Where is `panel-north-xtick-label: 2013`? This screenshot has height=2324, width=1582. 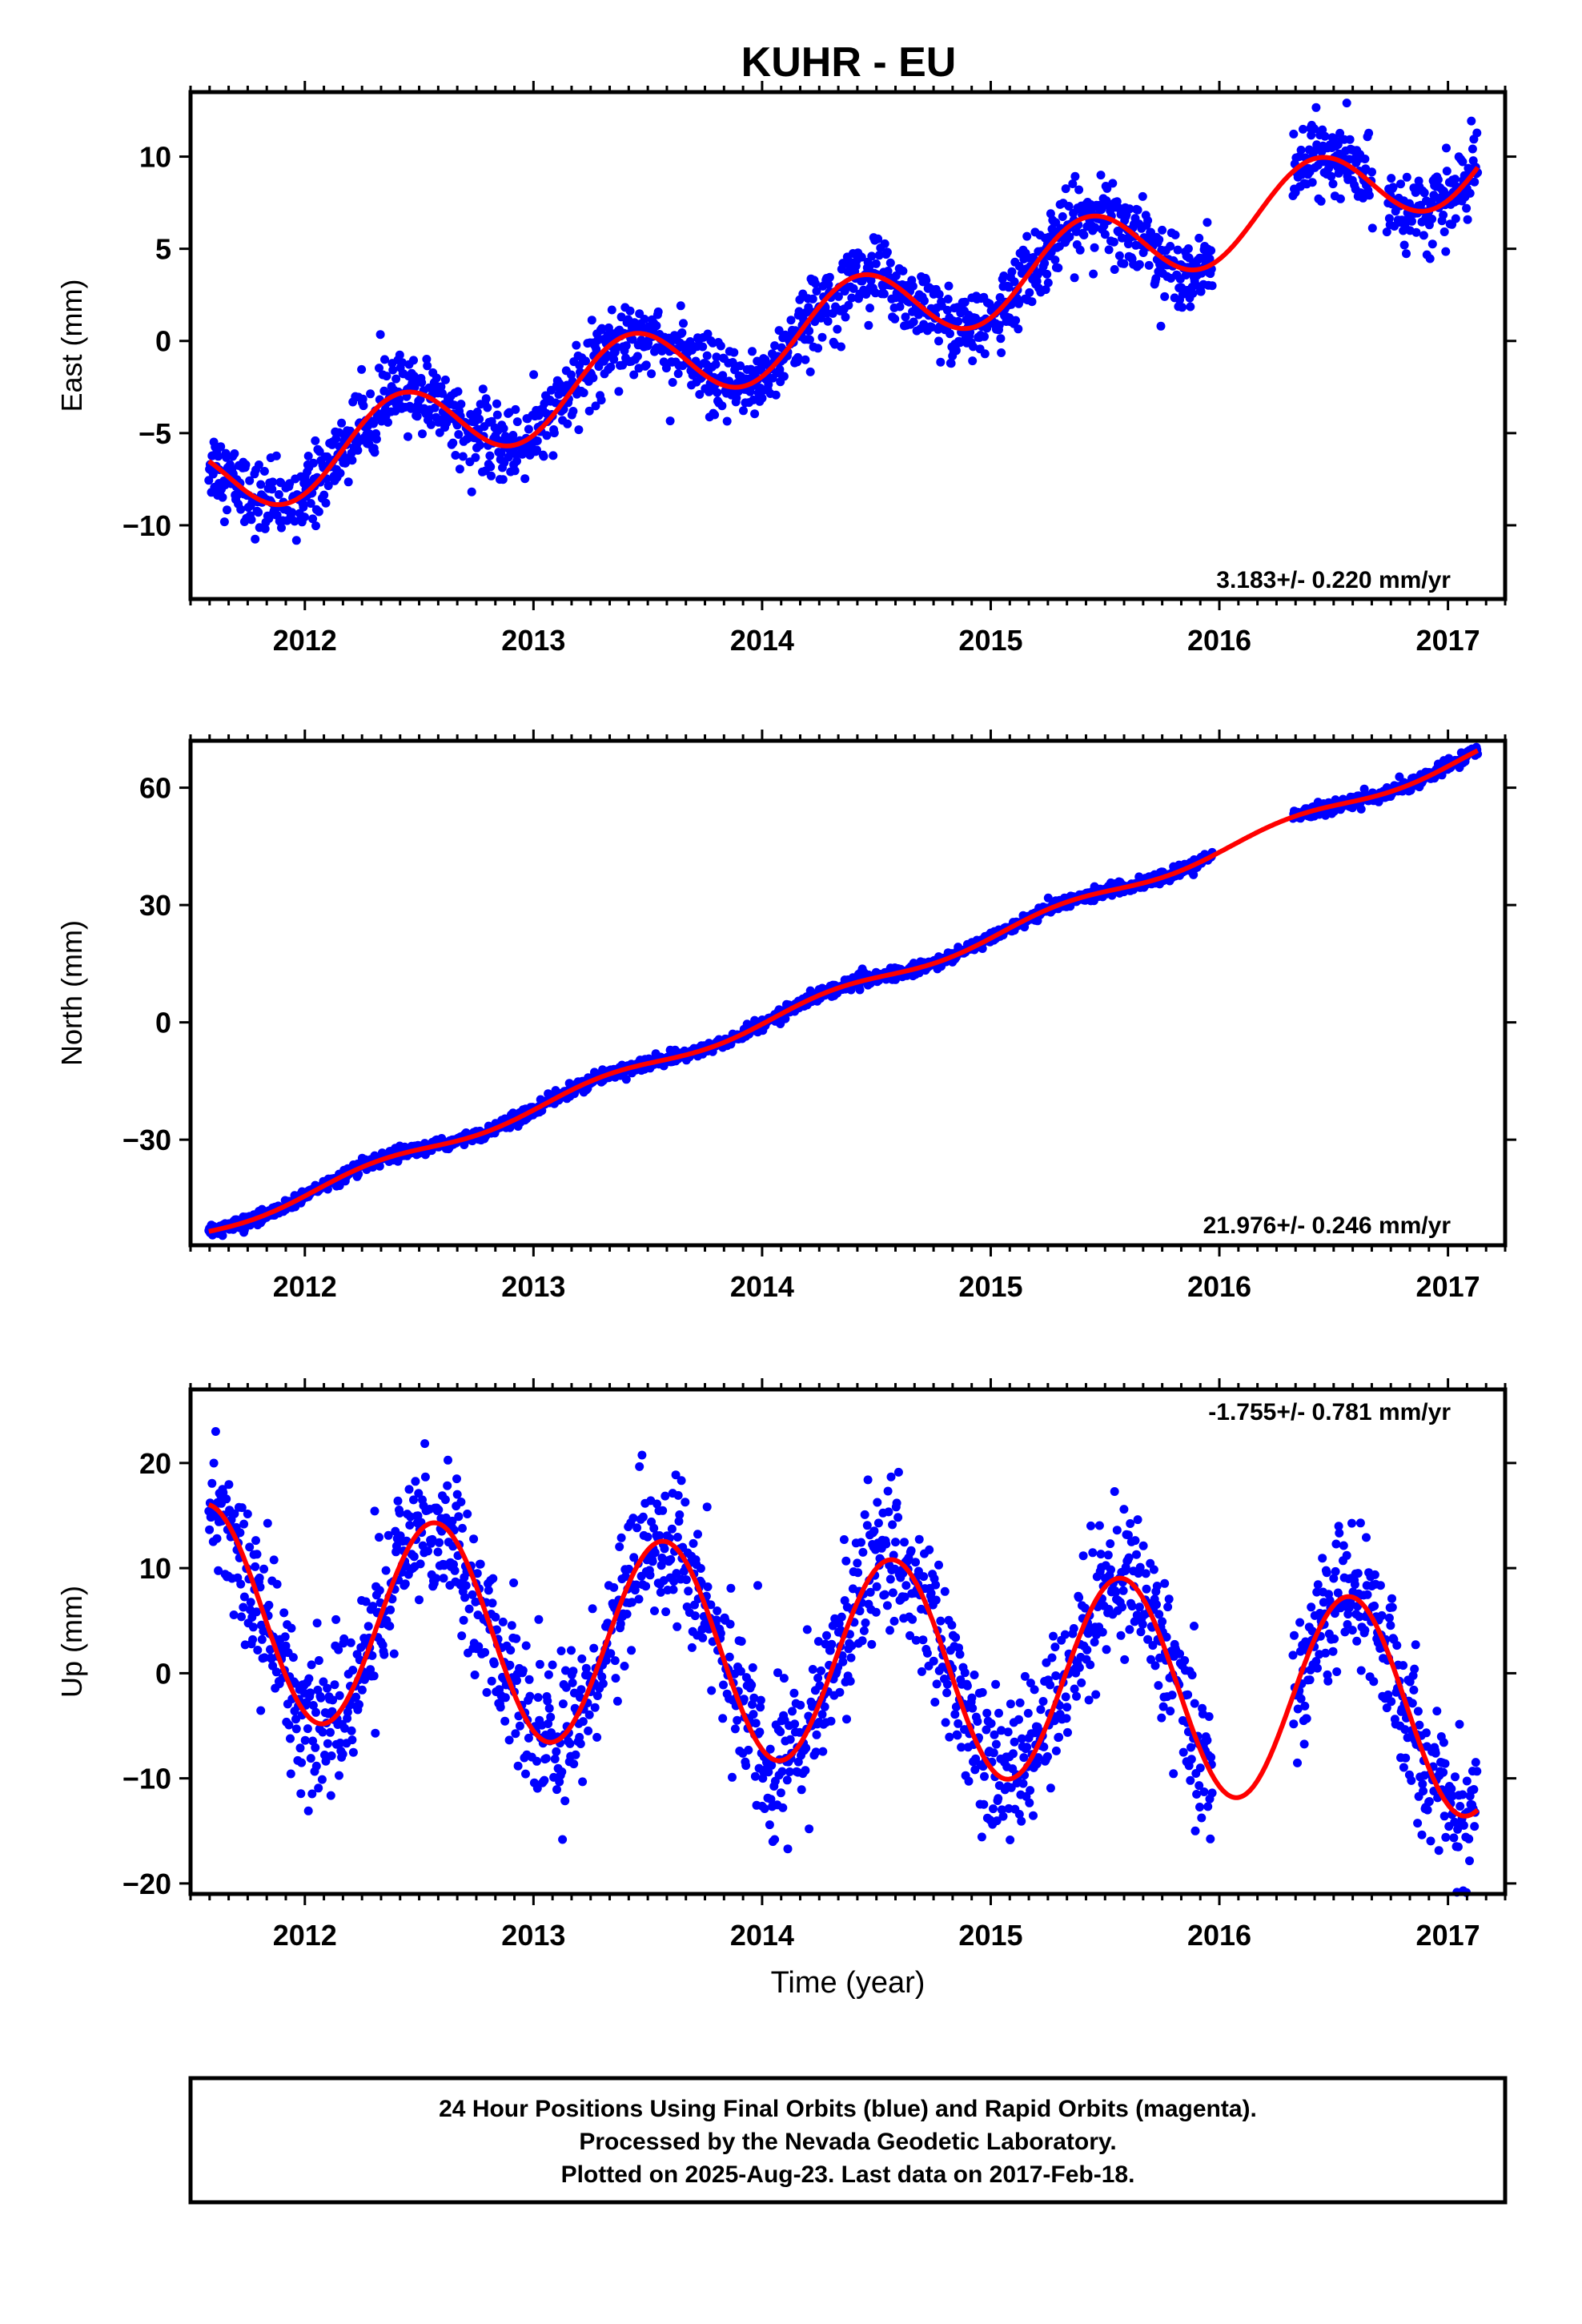
panel-north-xtick-label: 2013 is located at coordinates (533, 1286).